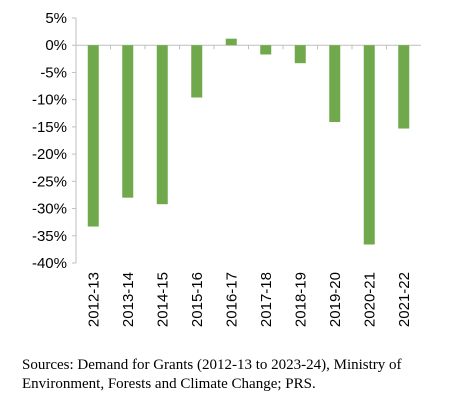 Image resolution: width=459 pixels, height=403 pixels. What do you see at coordinates (49, 209) in the screenshot?
I see `y-tick-label: -30%` at bounding box center [49, 209].